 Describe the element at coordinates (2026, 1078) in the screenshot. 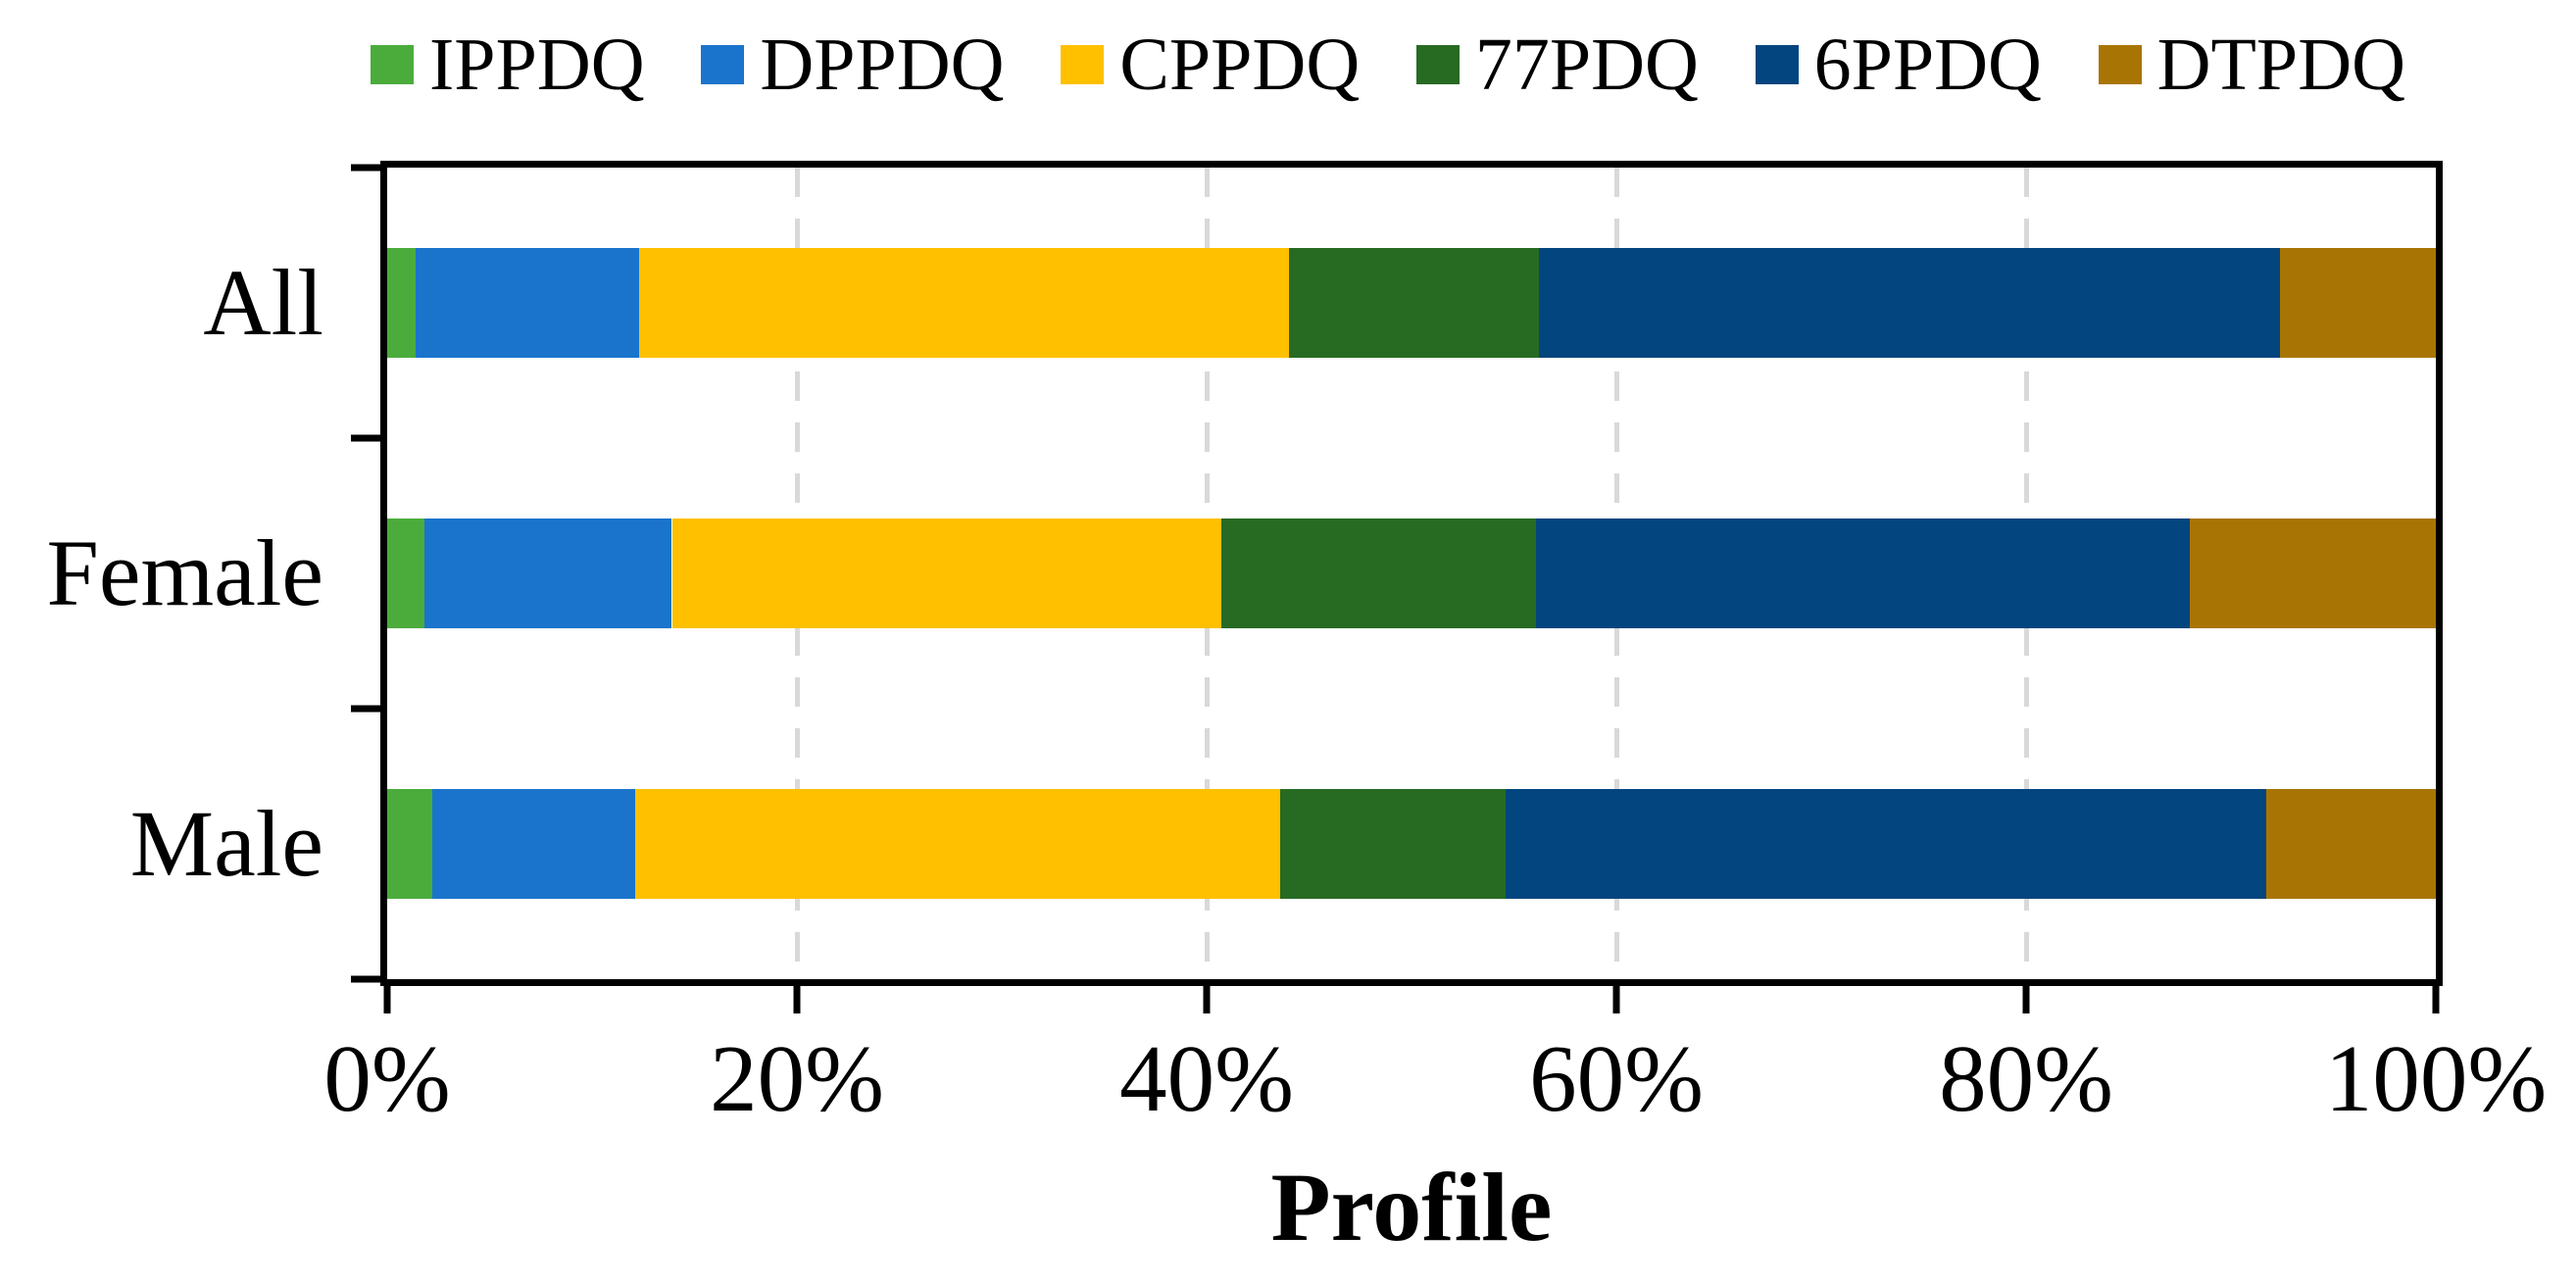

I see `x-tick-label-80%: 80%` at that location.